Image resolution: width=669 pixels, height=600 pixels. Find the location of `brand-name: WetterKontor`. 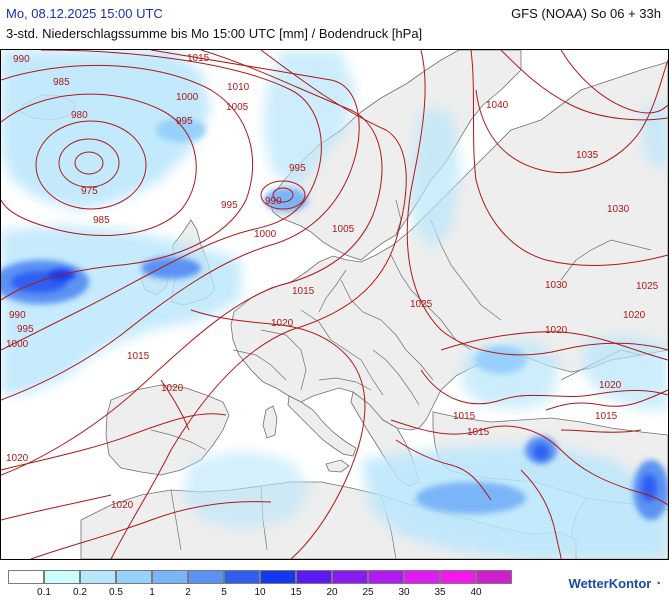

brand-name: WetterKontor is located at coordinates (610, 583).